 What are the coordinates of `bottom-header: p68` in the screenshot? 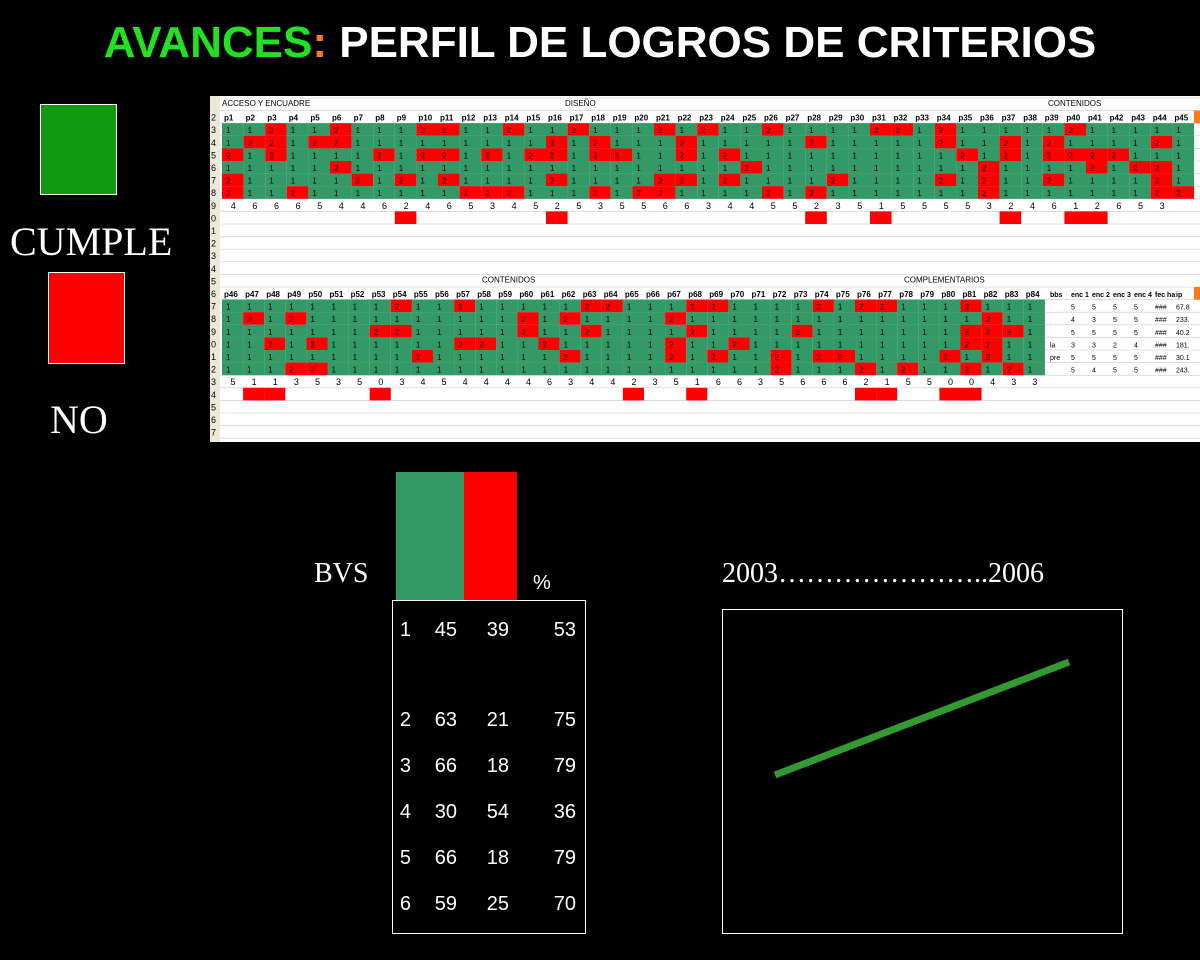 It's located at (695, 294).